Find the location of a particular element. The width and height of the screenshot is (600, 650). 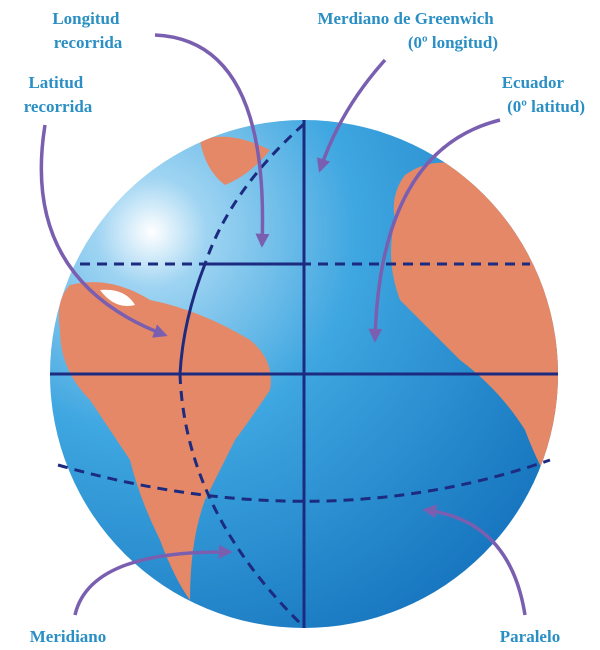

label-line: Longitud is located at coordinates (86, 18).